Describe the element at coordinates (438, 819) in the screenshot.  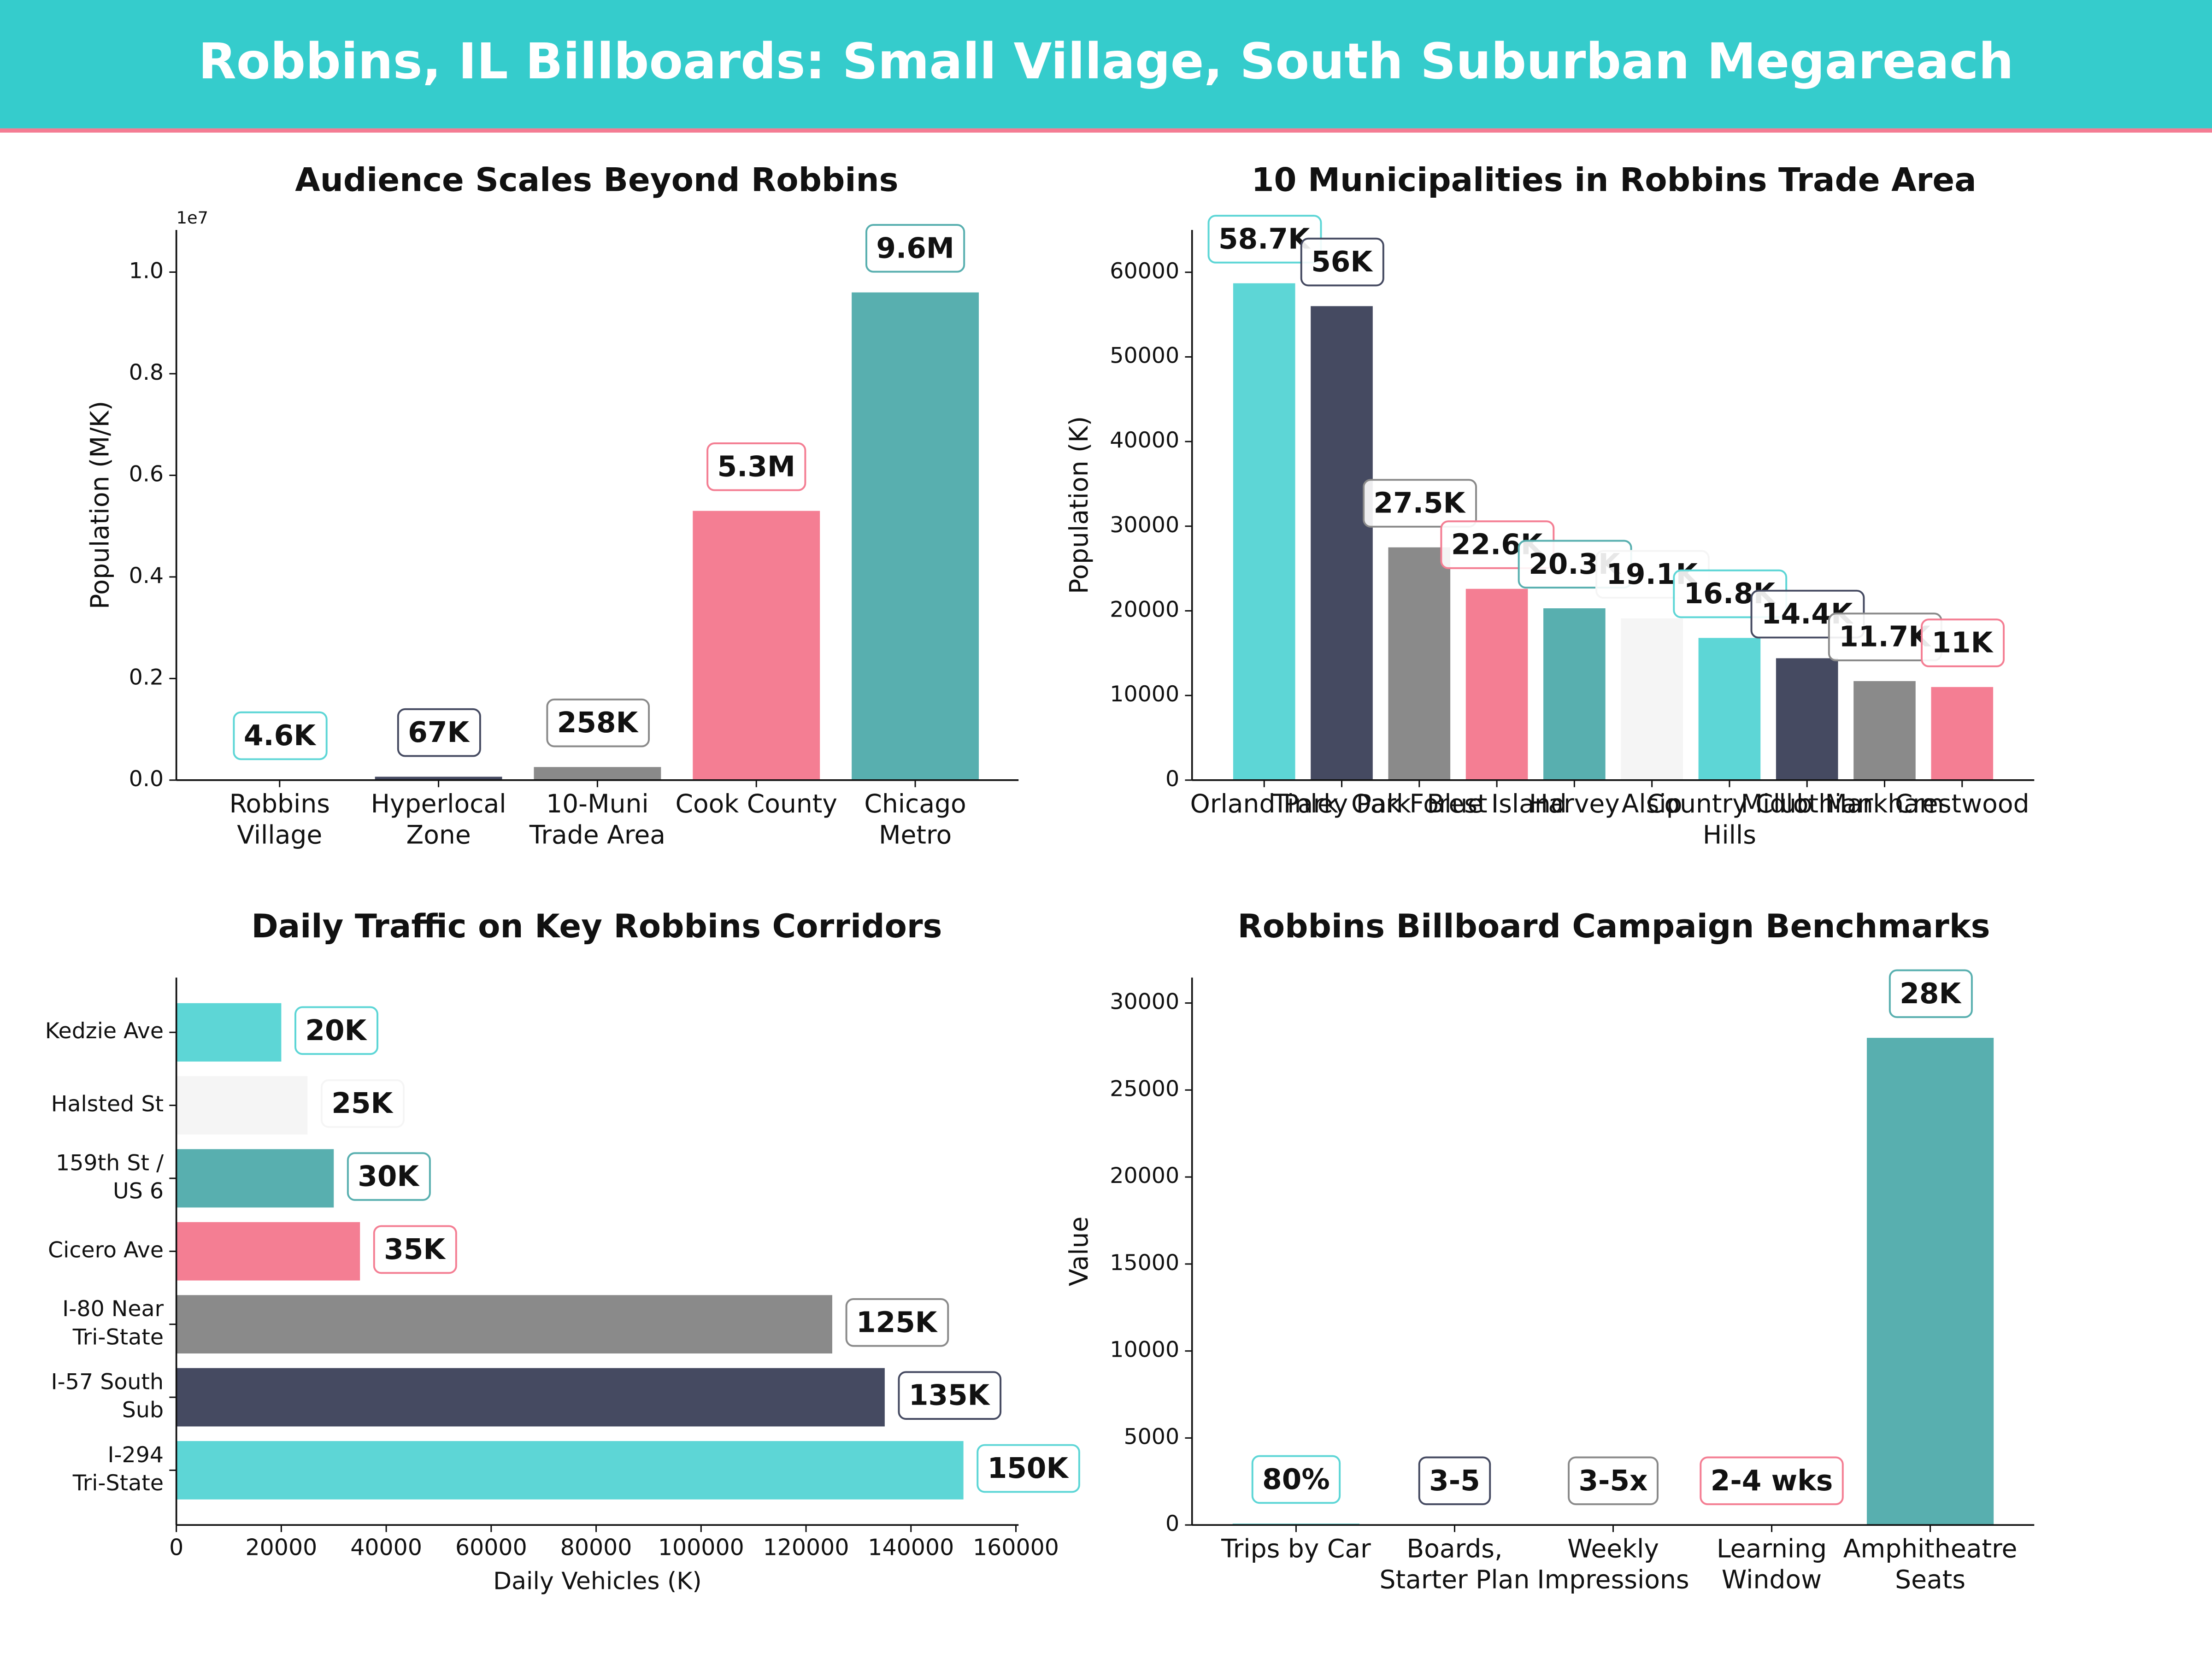
I see `x-tick-label: Hyperlocal Zone` at that location.